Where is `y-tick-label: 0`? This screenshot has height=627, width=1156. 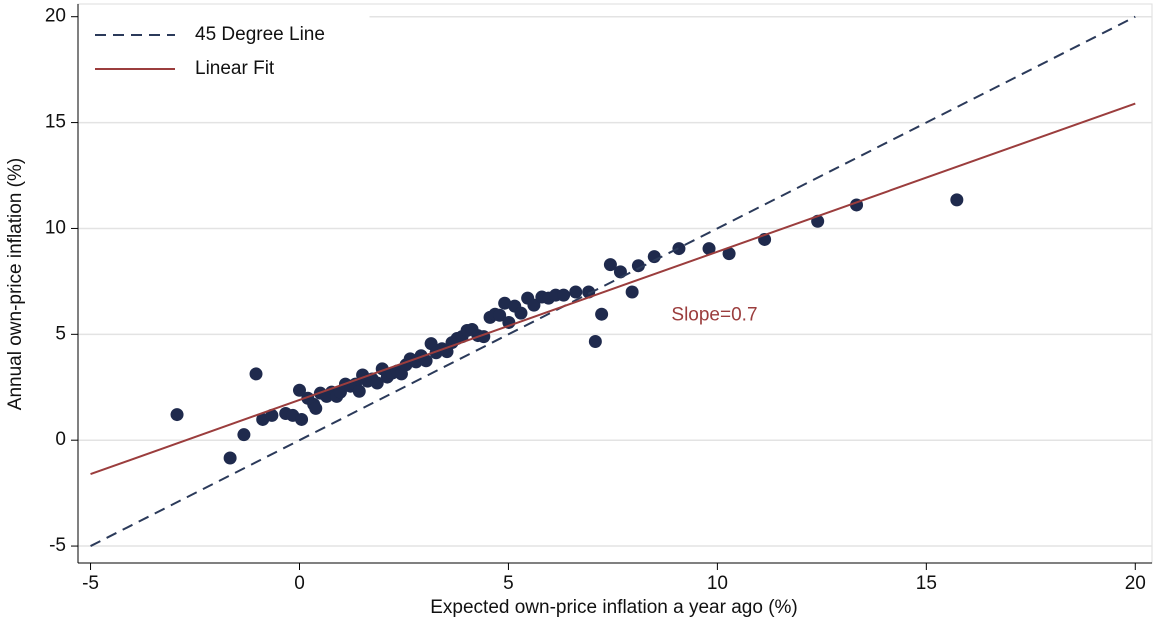
y-tick-label: 0 is located at coordinates (60, 439).